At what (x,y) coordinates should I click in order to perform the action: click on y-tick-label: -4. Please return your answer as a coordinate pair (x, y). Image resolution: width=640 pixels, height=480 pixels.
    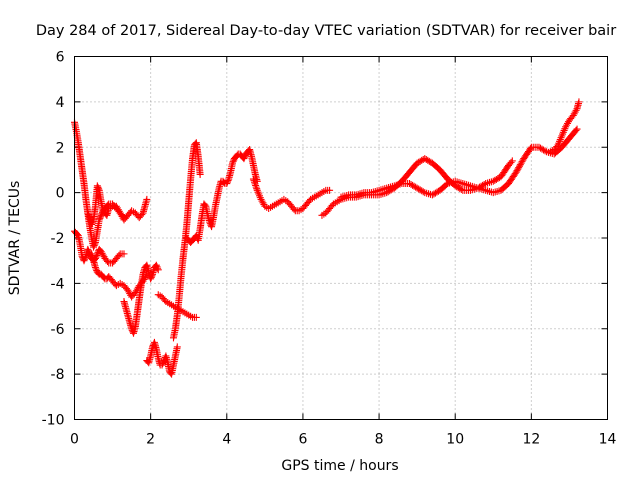
    Looking at the image, I should click on (58, 284).